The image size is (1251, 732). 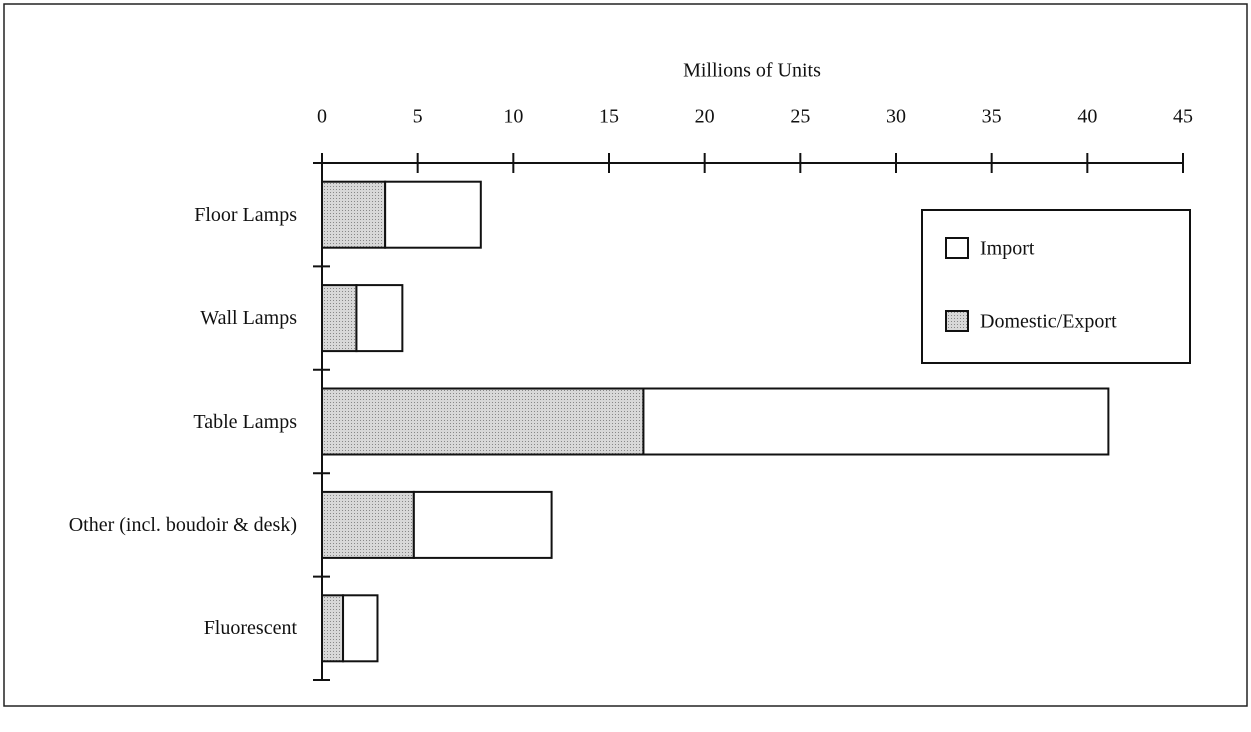 I want to click on y-tick-label: Wall Lamps, so click(x=248, y=318).